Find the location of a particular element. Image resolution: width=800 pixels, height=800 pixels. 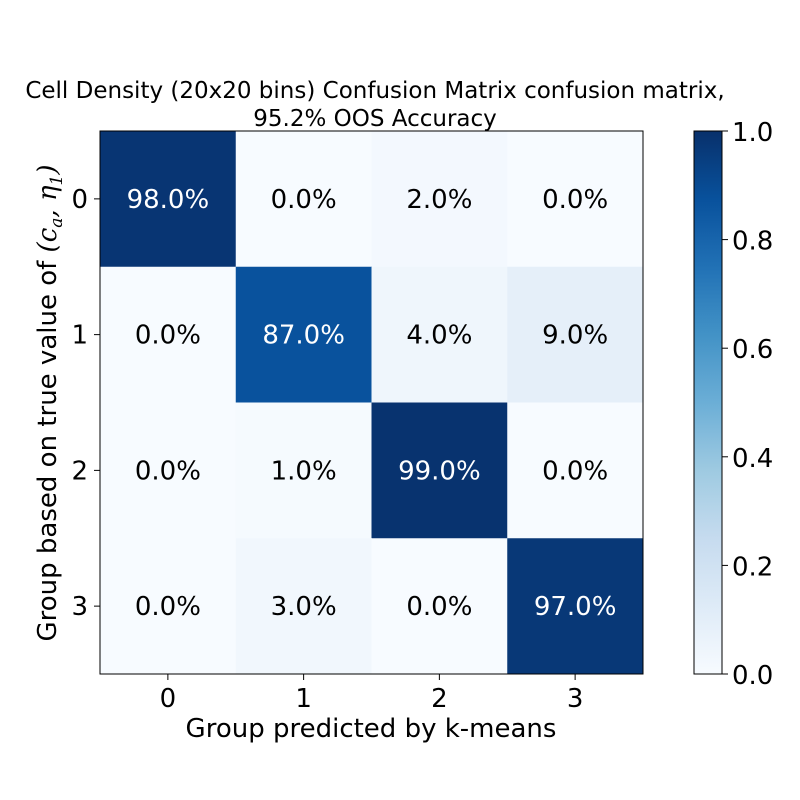

cell-label-r0-c2: 2.0% is located at coordinates (439, 200).